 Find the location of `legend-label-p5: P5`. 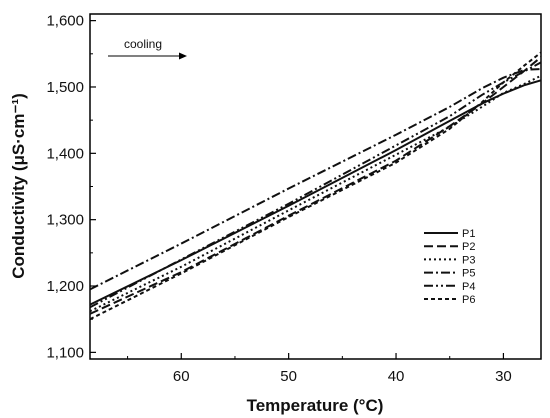

legend-label-p5: P5 is located at coordinates (468, 274).